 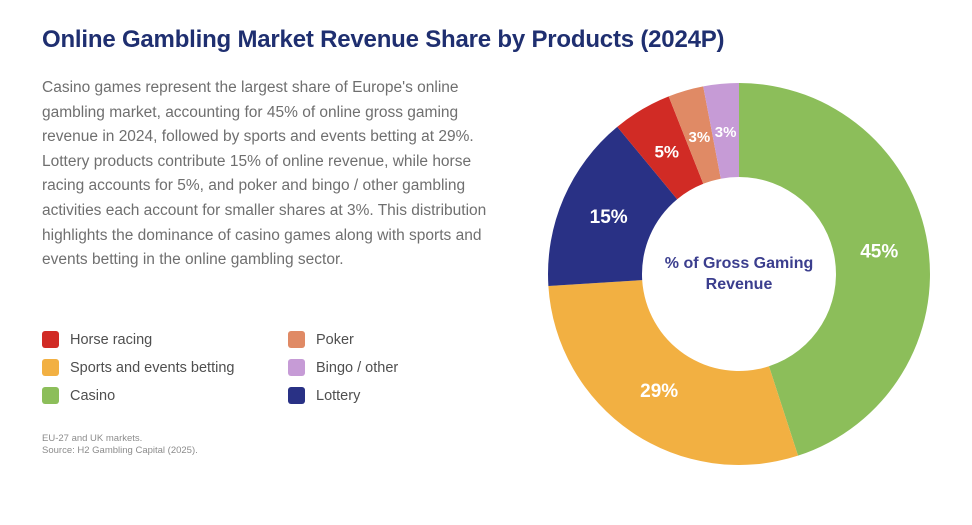 What do you see at coordinates (673, 372) in the screenshot?
I see `slice-sports-and-events-betting` at bounding box center [673, 372].